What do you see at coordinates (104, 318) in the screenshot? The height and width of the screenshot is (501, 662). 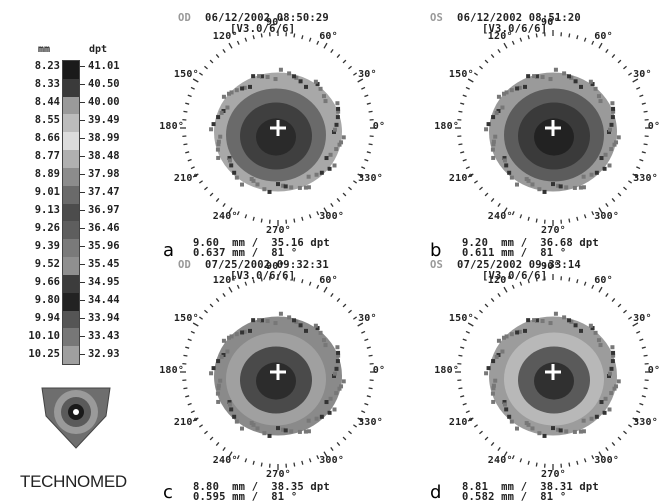 I see `scale-dpt-value: 33.94` at bounding box center [104, 318].